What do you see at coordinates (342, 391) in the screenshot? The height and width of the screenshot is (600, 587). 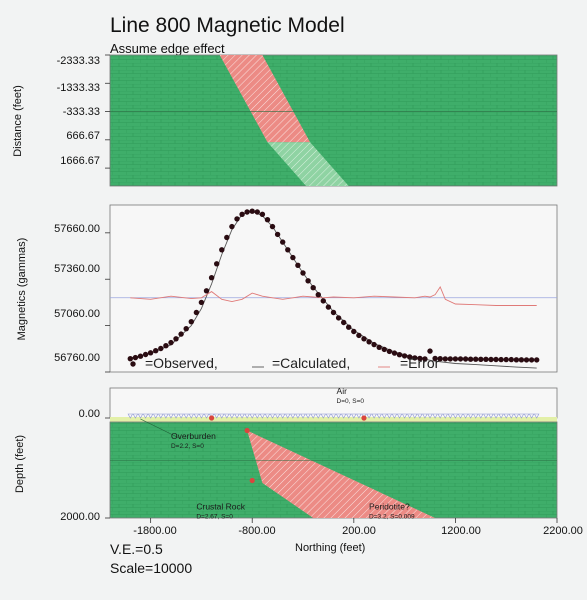 I see `layer-label: Air` at bounding box center [342, 391].